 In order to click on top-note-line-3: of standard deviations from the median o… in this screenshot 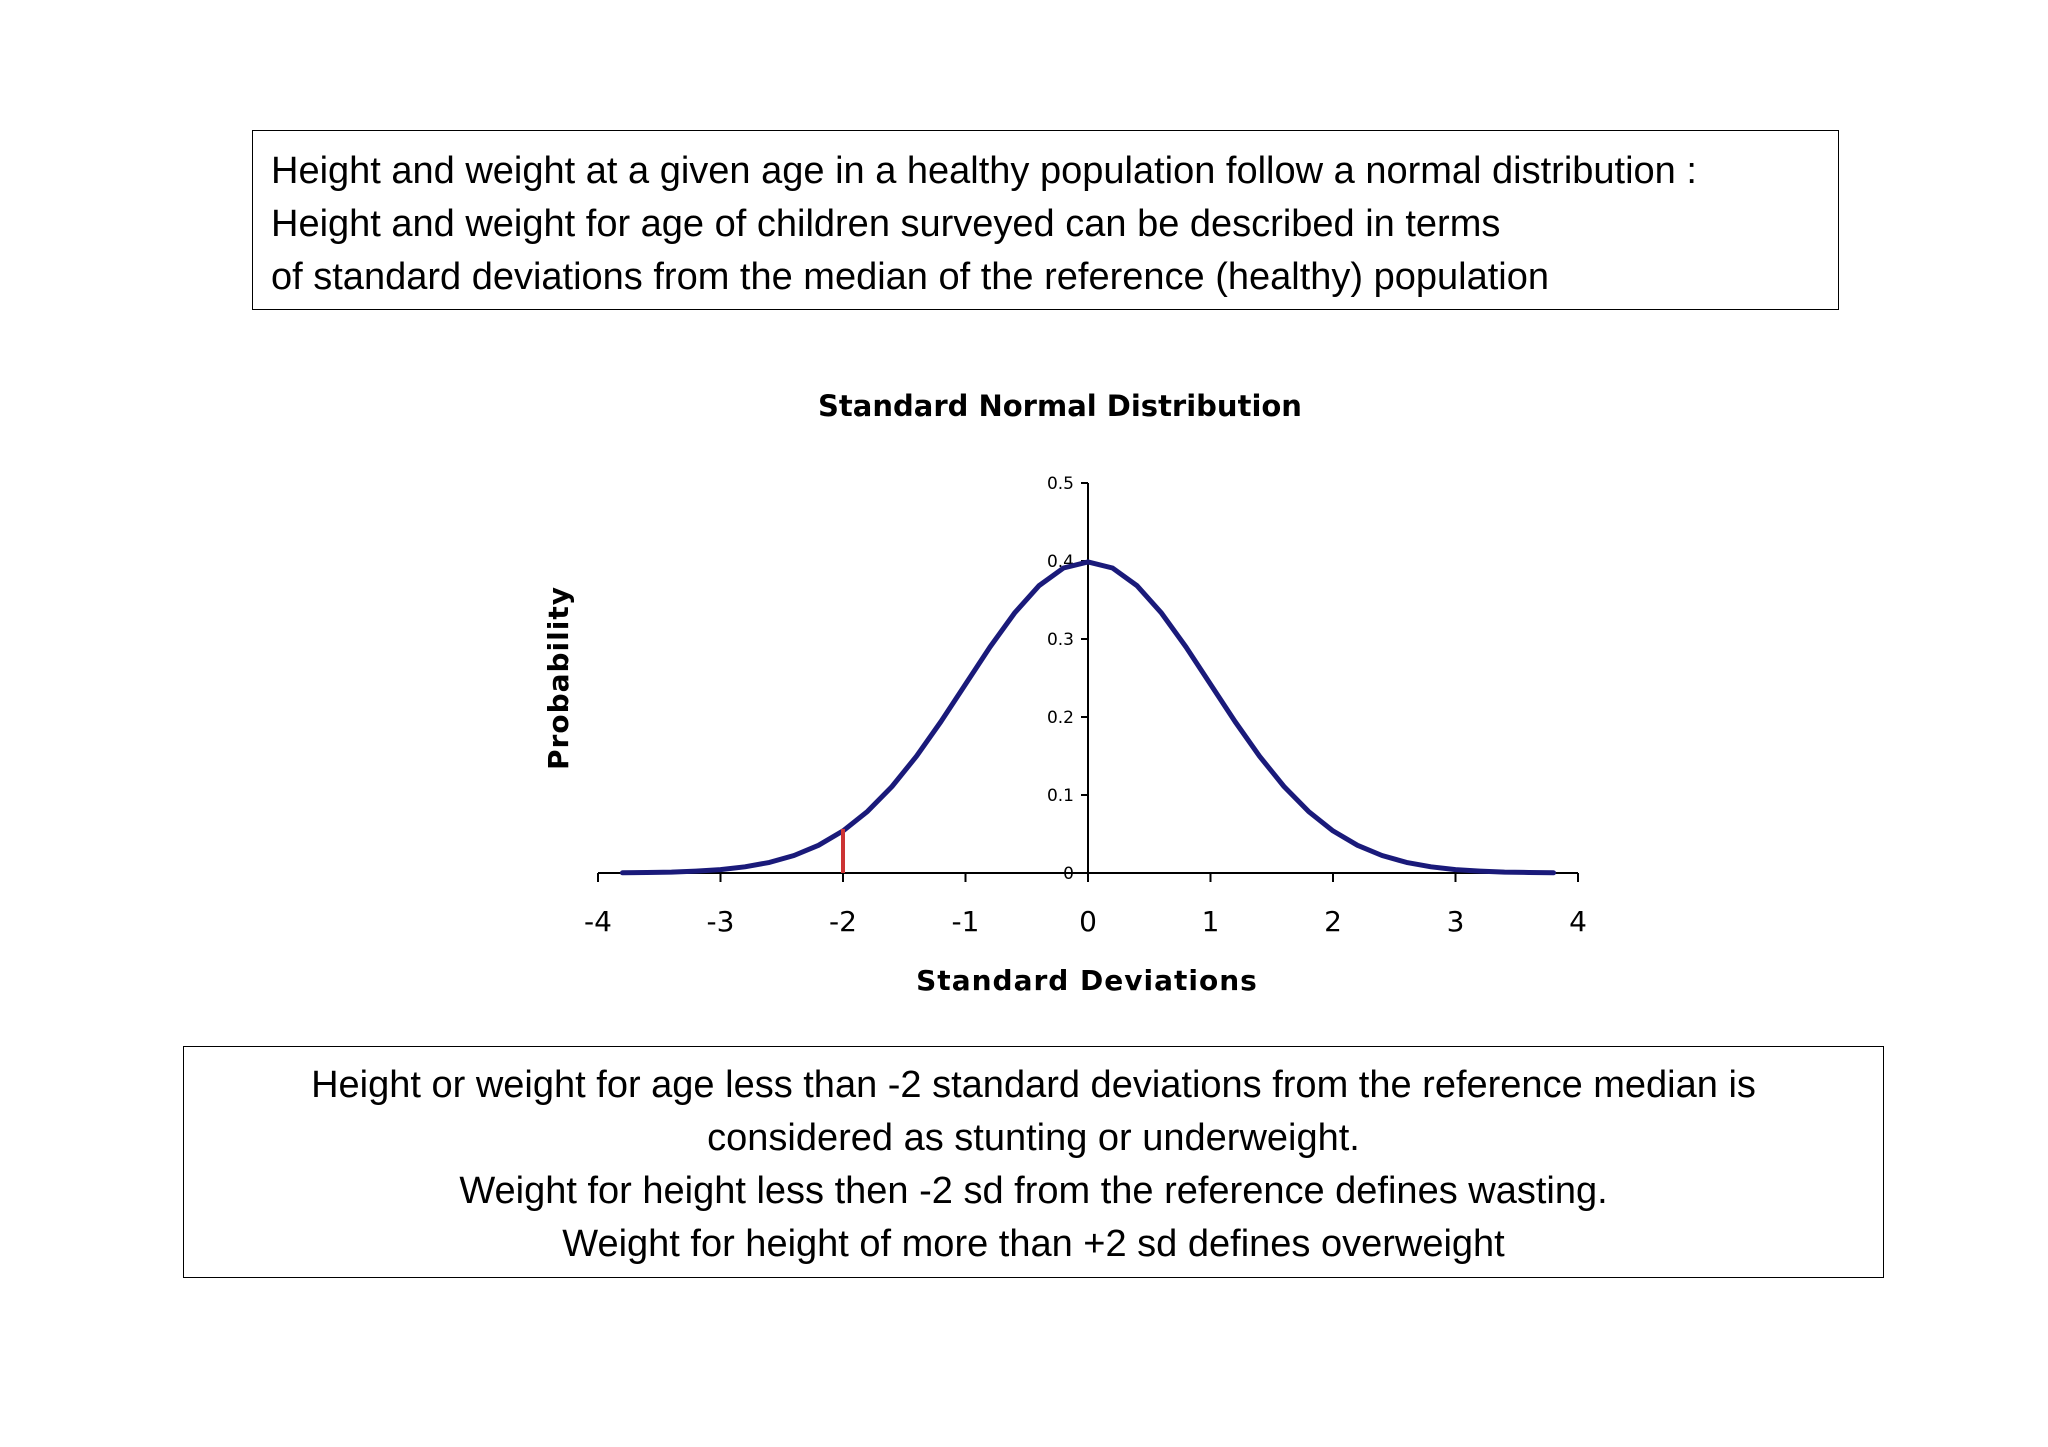, I will do `click(910, 277)`.